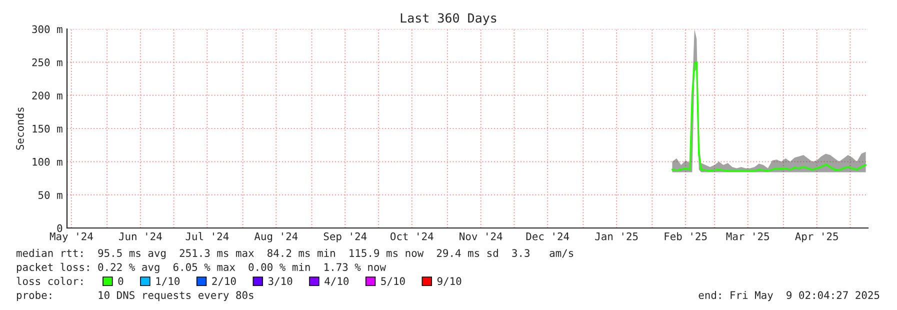  Describe the element at coordinates (49, 281) in the screenshot. I see `legend-title: loss color:` at that location.